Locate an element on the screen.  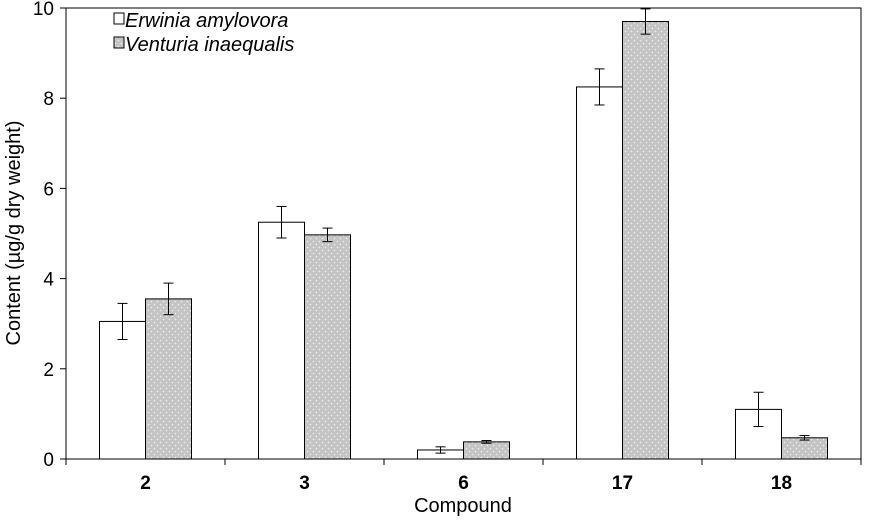
category-label: 3 is located at coordinates (304, 483).